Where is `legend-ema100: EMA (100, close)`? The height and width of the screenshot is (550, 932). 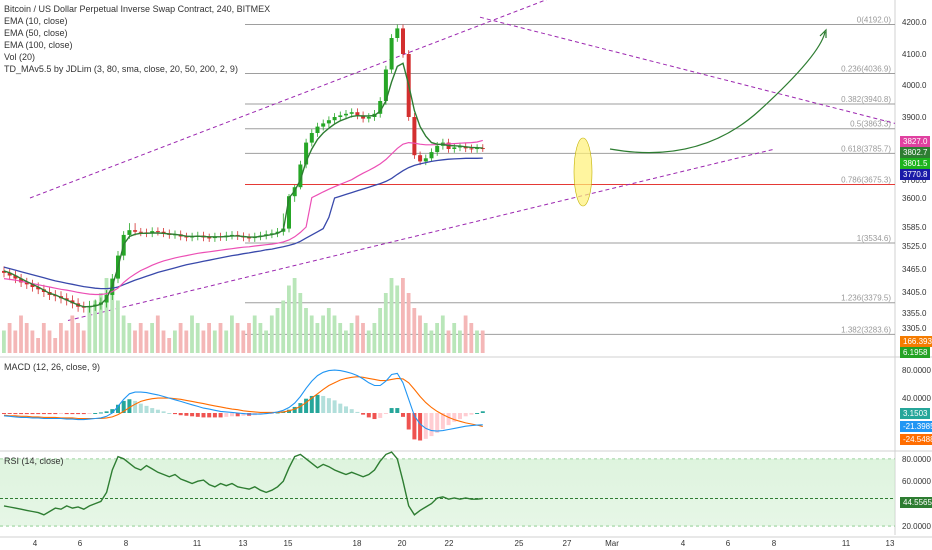
legend-ema100: EMA (100, close) is located at coordinates (38, 45).